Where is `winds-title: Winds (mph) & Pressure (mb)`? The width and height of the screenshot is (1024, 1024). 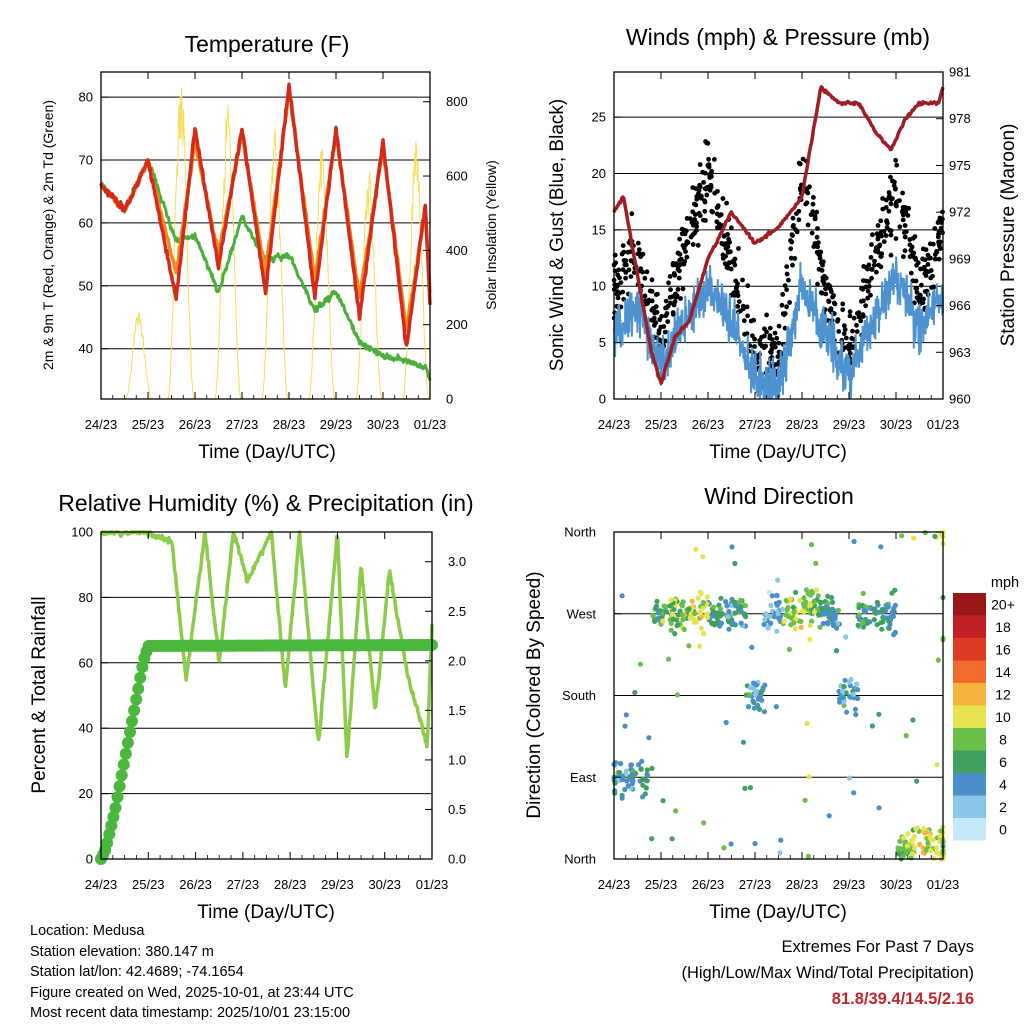 winds-title: Winds (mph) & Pressure (mb) is located at coordinates (778, 37).